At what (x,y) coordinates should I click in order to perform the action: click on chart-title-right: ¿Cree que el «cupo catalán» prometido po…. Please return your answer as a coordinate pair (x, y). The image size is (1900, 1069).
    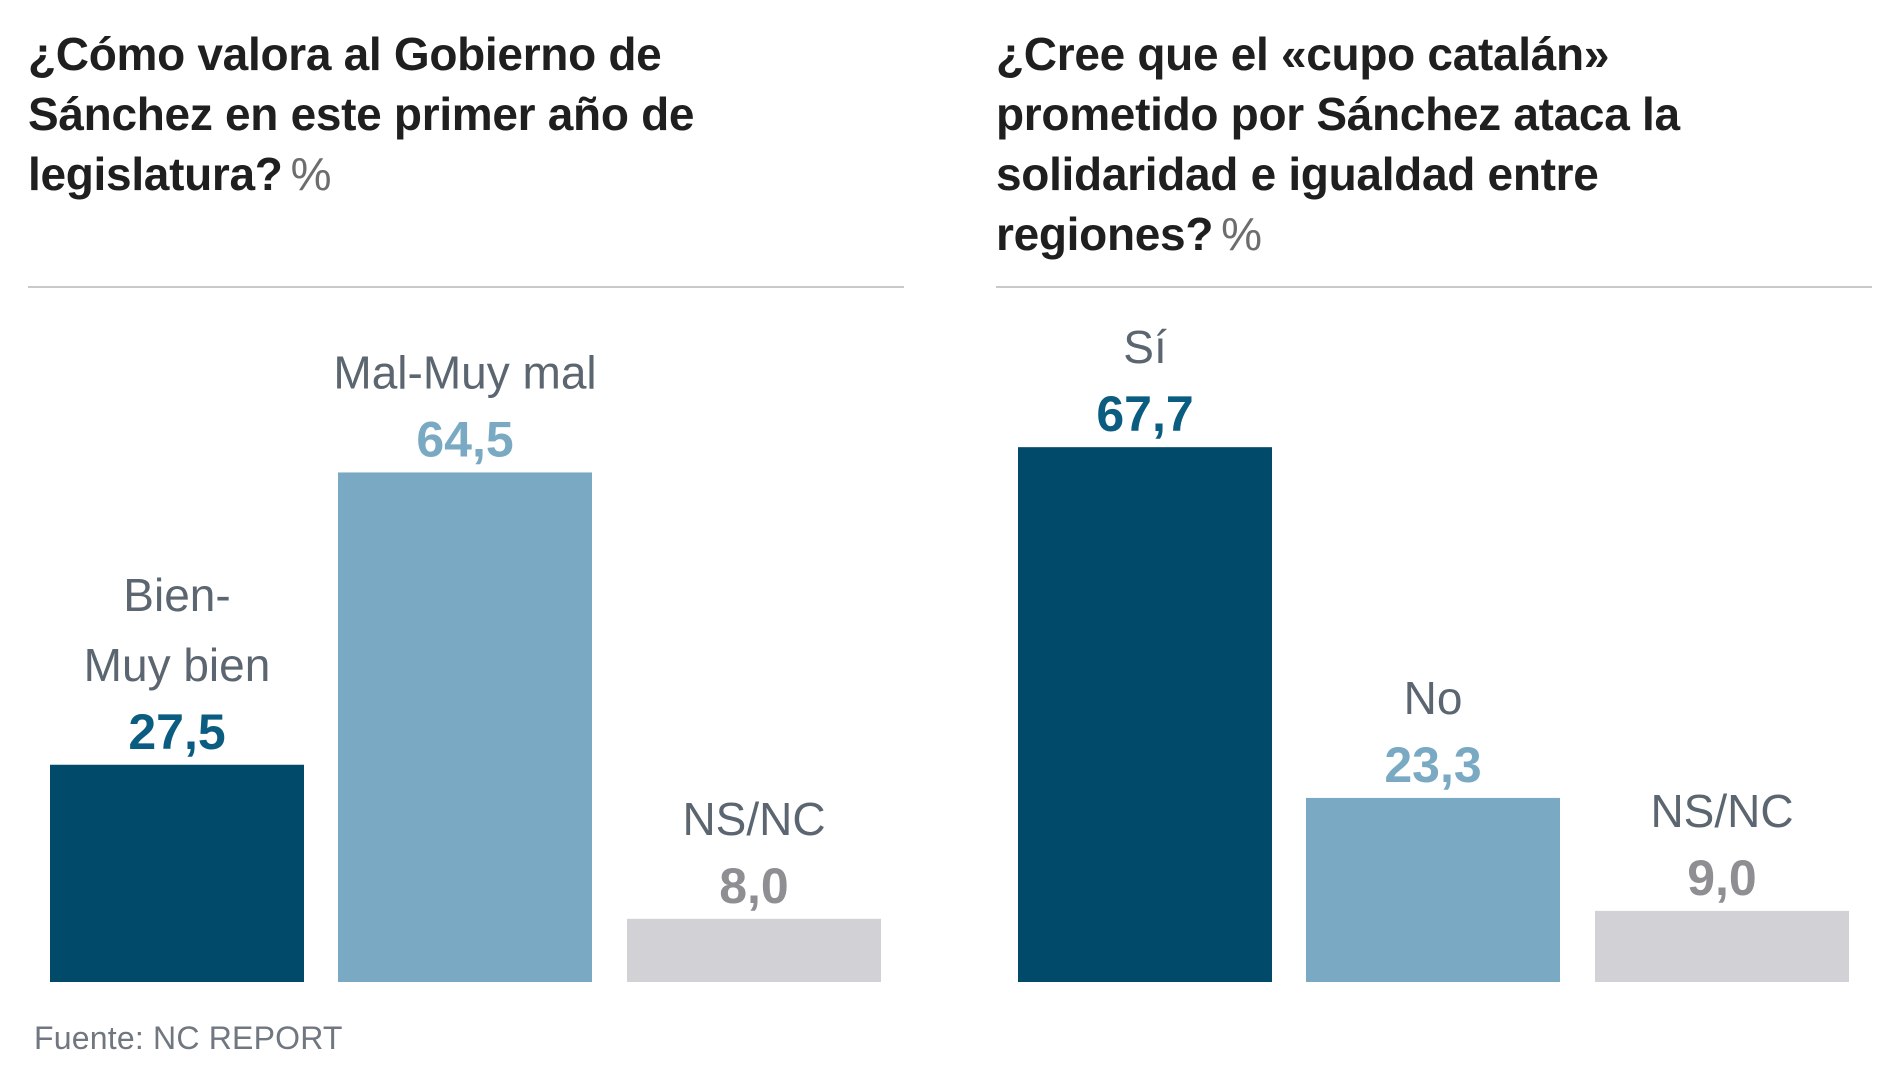
    Looking at the image, I should click on (1376, 144).